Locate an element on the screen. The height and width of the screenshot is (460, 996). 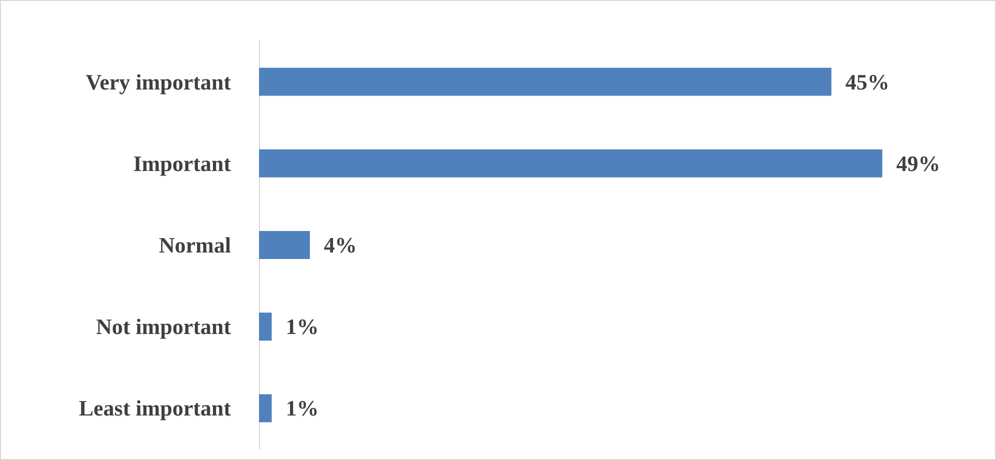
y-tick-label: Very important is located at coordinates (159, 81).